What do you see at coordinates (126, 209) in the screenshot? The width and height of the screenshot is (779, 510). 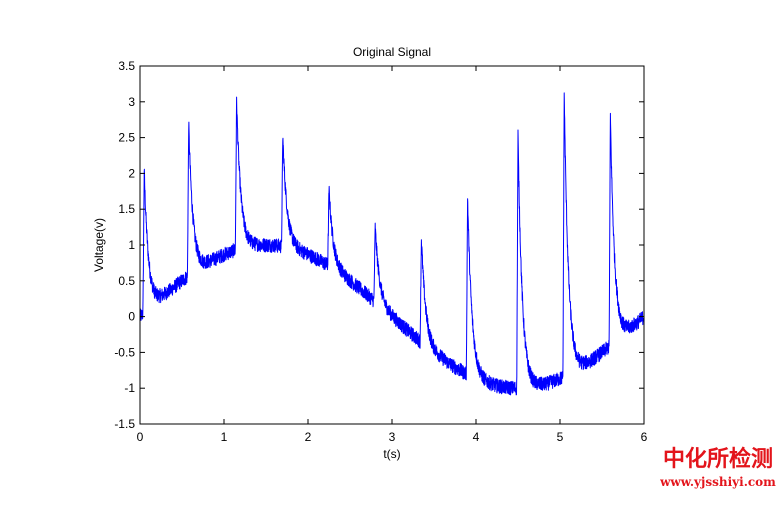 I see `y-tick-label: 1.5` at bounding box center [126, 209].